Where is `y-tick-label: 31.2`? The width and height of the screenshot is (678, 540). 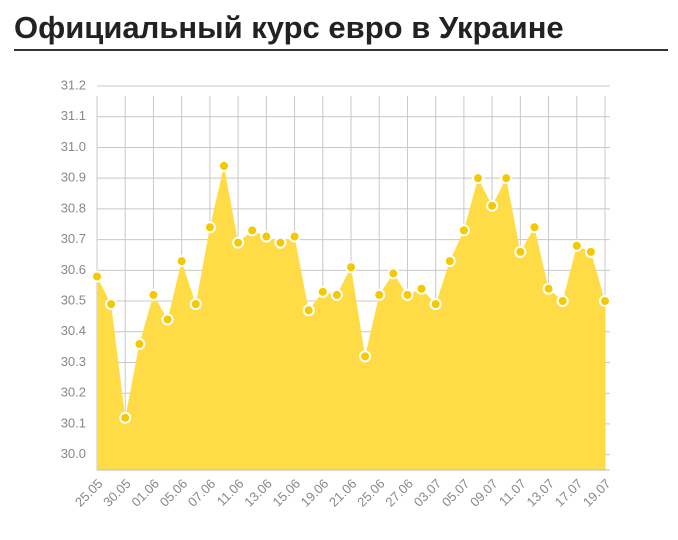 y-tick-label: 31.2 is located at coordinates (73, 84).